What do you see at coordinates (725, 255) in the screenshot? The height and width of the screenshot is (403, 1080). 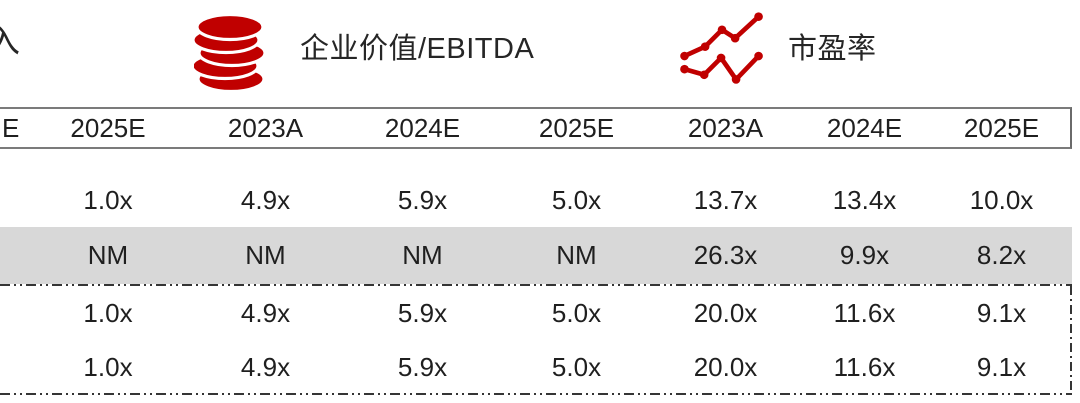 I see `table-cell: 26.3x` at bounding box center [725, 255].